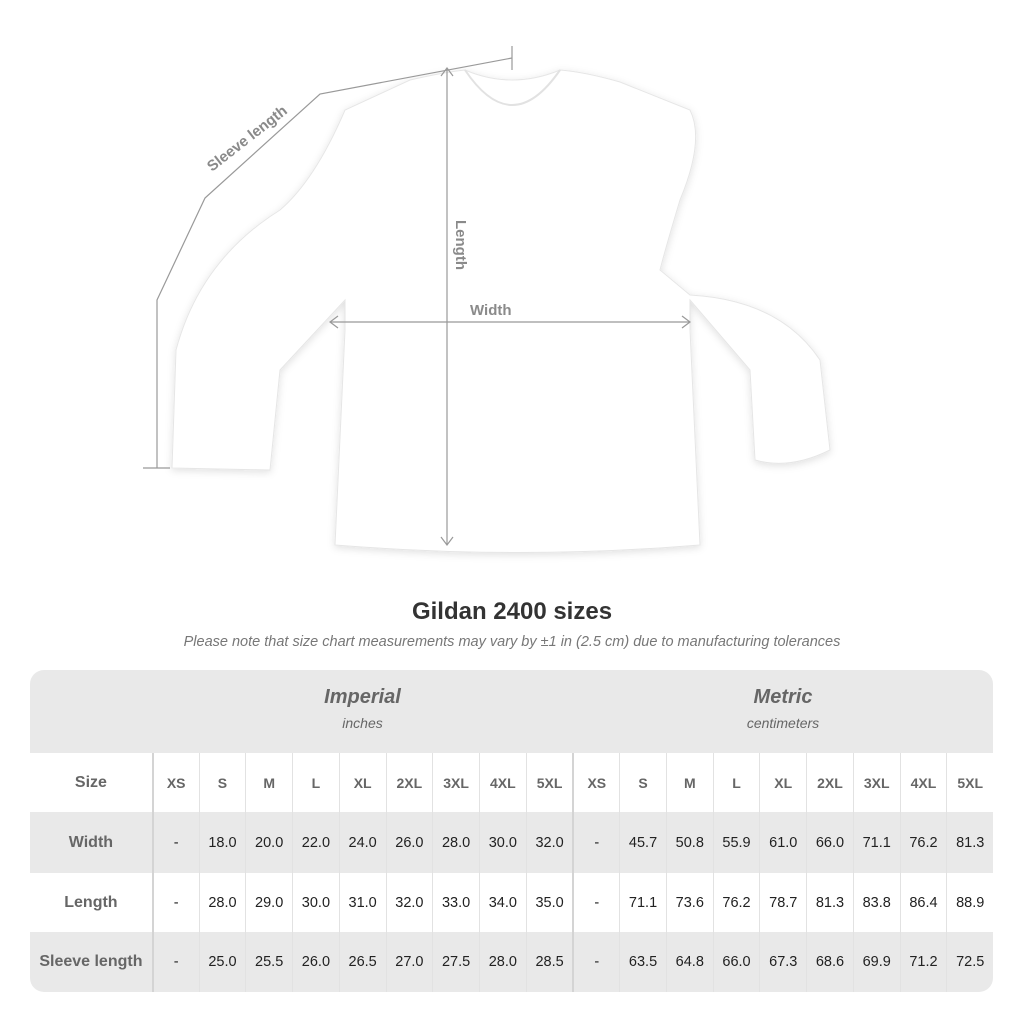 Image resolution: width=1024 pixels, height=1024 pixels. I want to click on value-imperial: 22.0, so click(315, 842).